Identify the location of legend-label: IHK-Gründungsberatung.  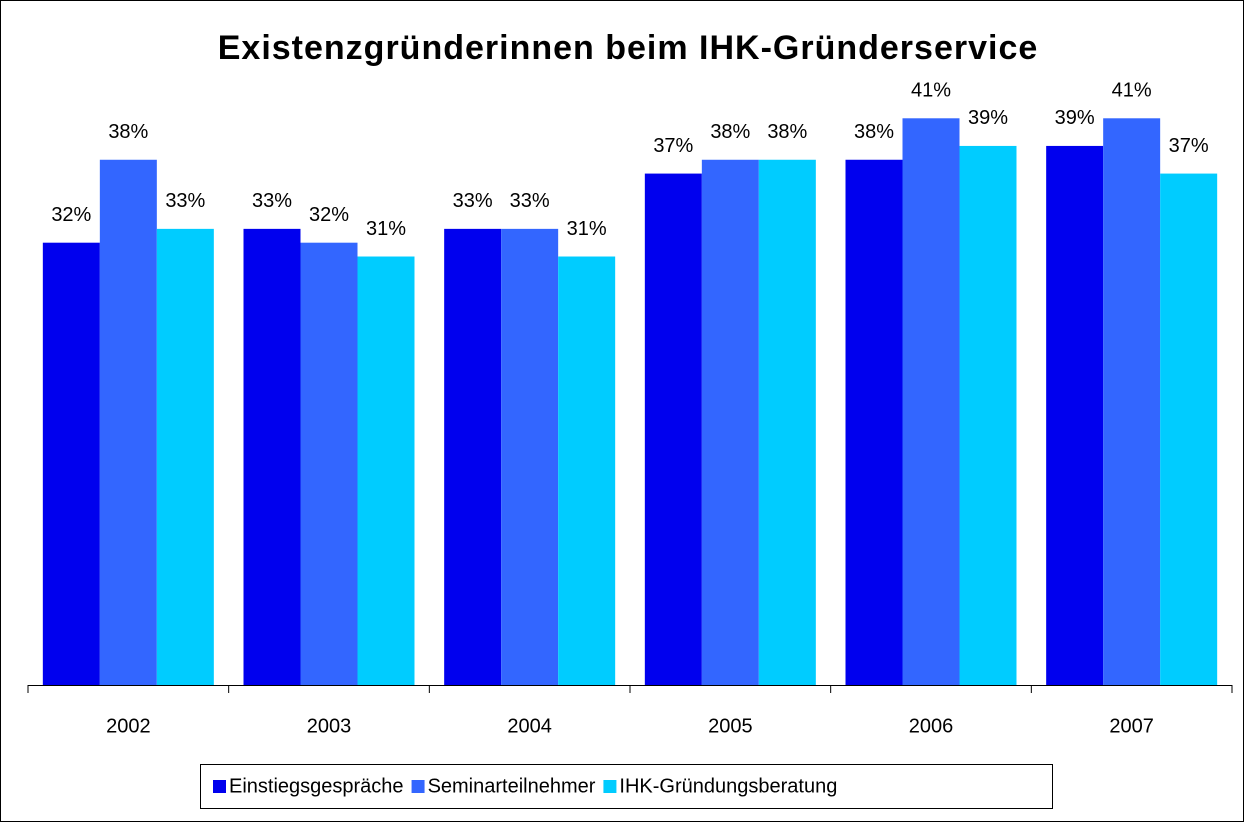
(728, 786).